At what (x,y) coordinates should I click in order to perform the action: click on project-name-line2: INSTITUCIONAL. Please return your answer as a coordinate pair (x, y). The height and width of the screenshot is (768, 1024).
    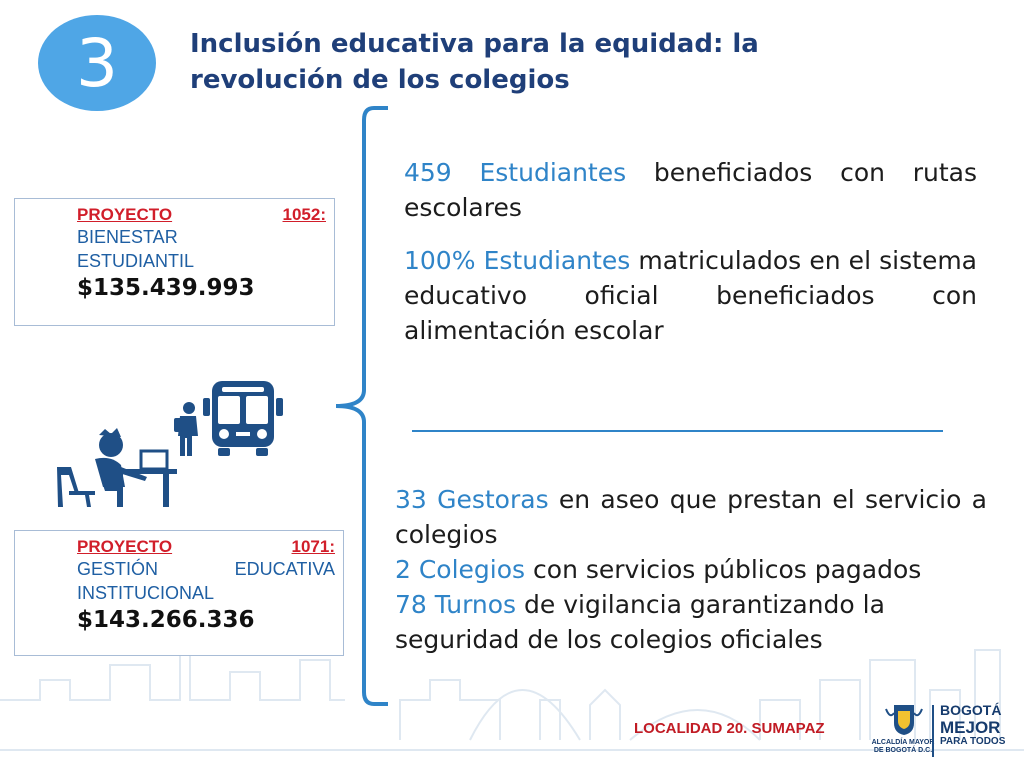
    Looking at the image, I should click on (146, 593).